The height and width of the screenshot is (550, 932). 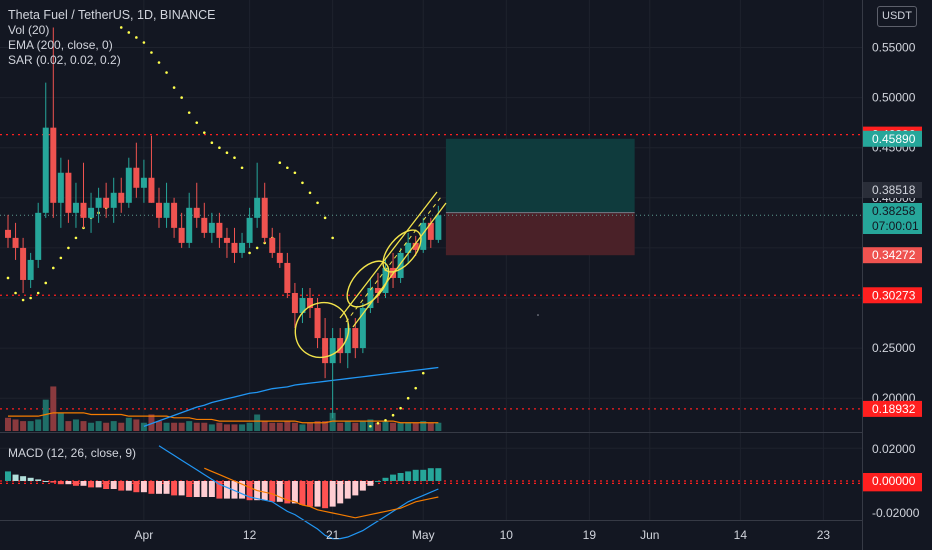 I want to click on volume-bars, so click(x=223, y=408).